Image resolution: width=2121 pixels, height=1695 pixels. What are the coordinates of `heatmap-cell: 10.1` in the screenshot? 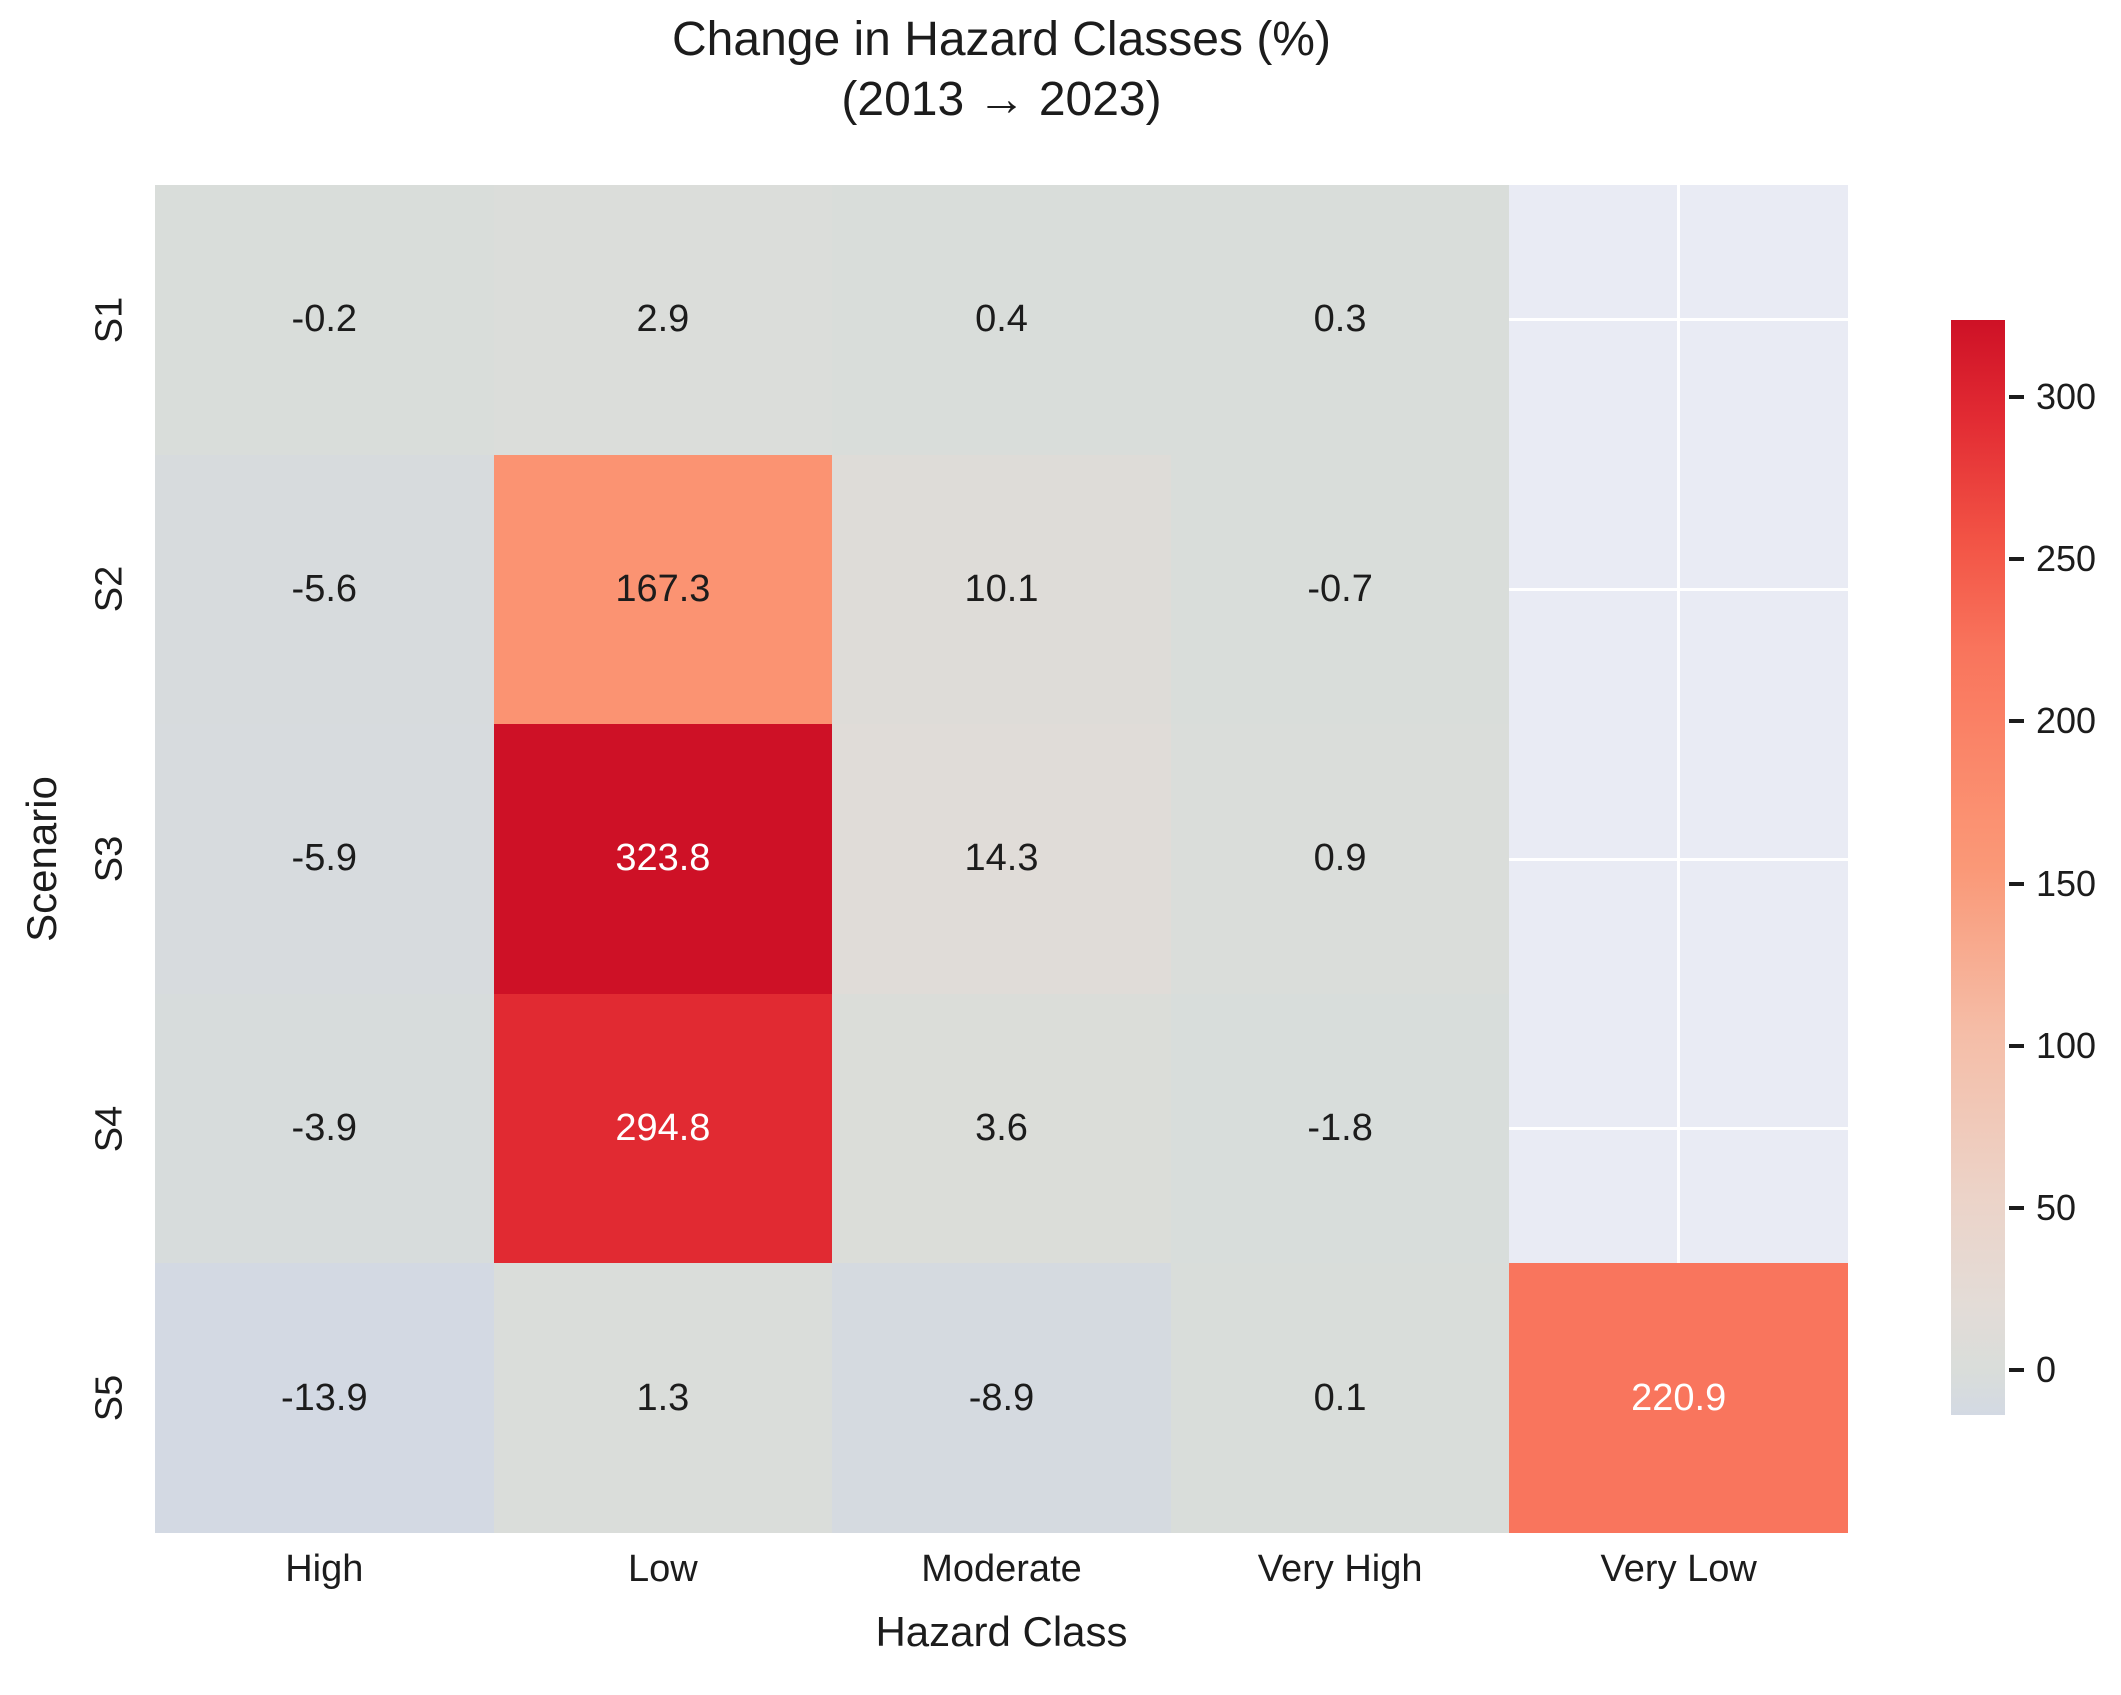 It's located at (1001, 589).